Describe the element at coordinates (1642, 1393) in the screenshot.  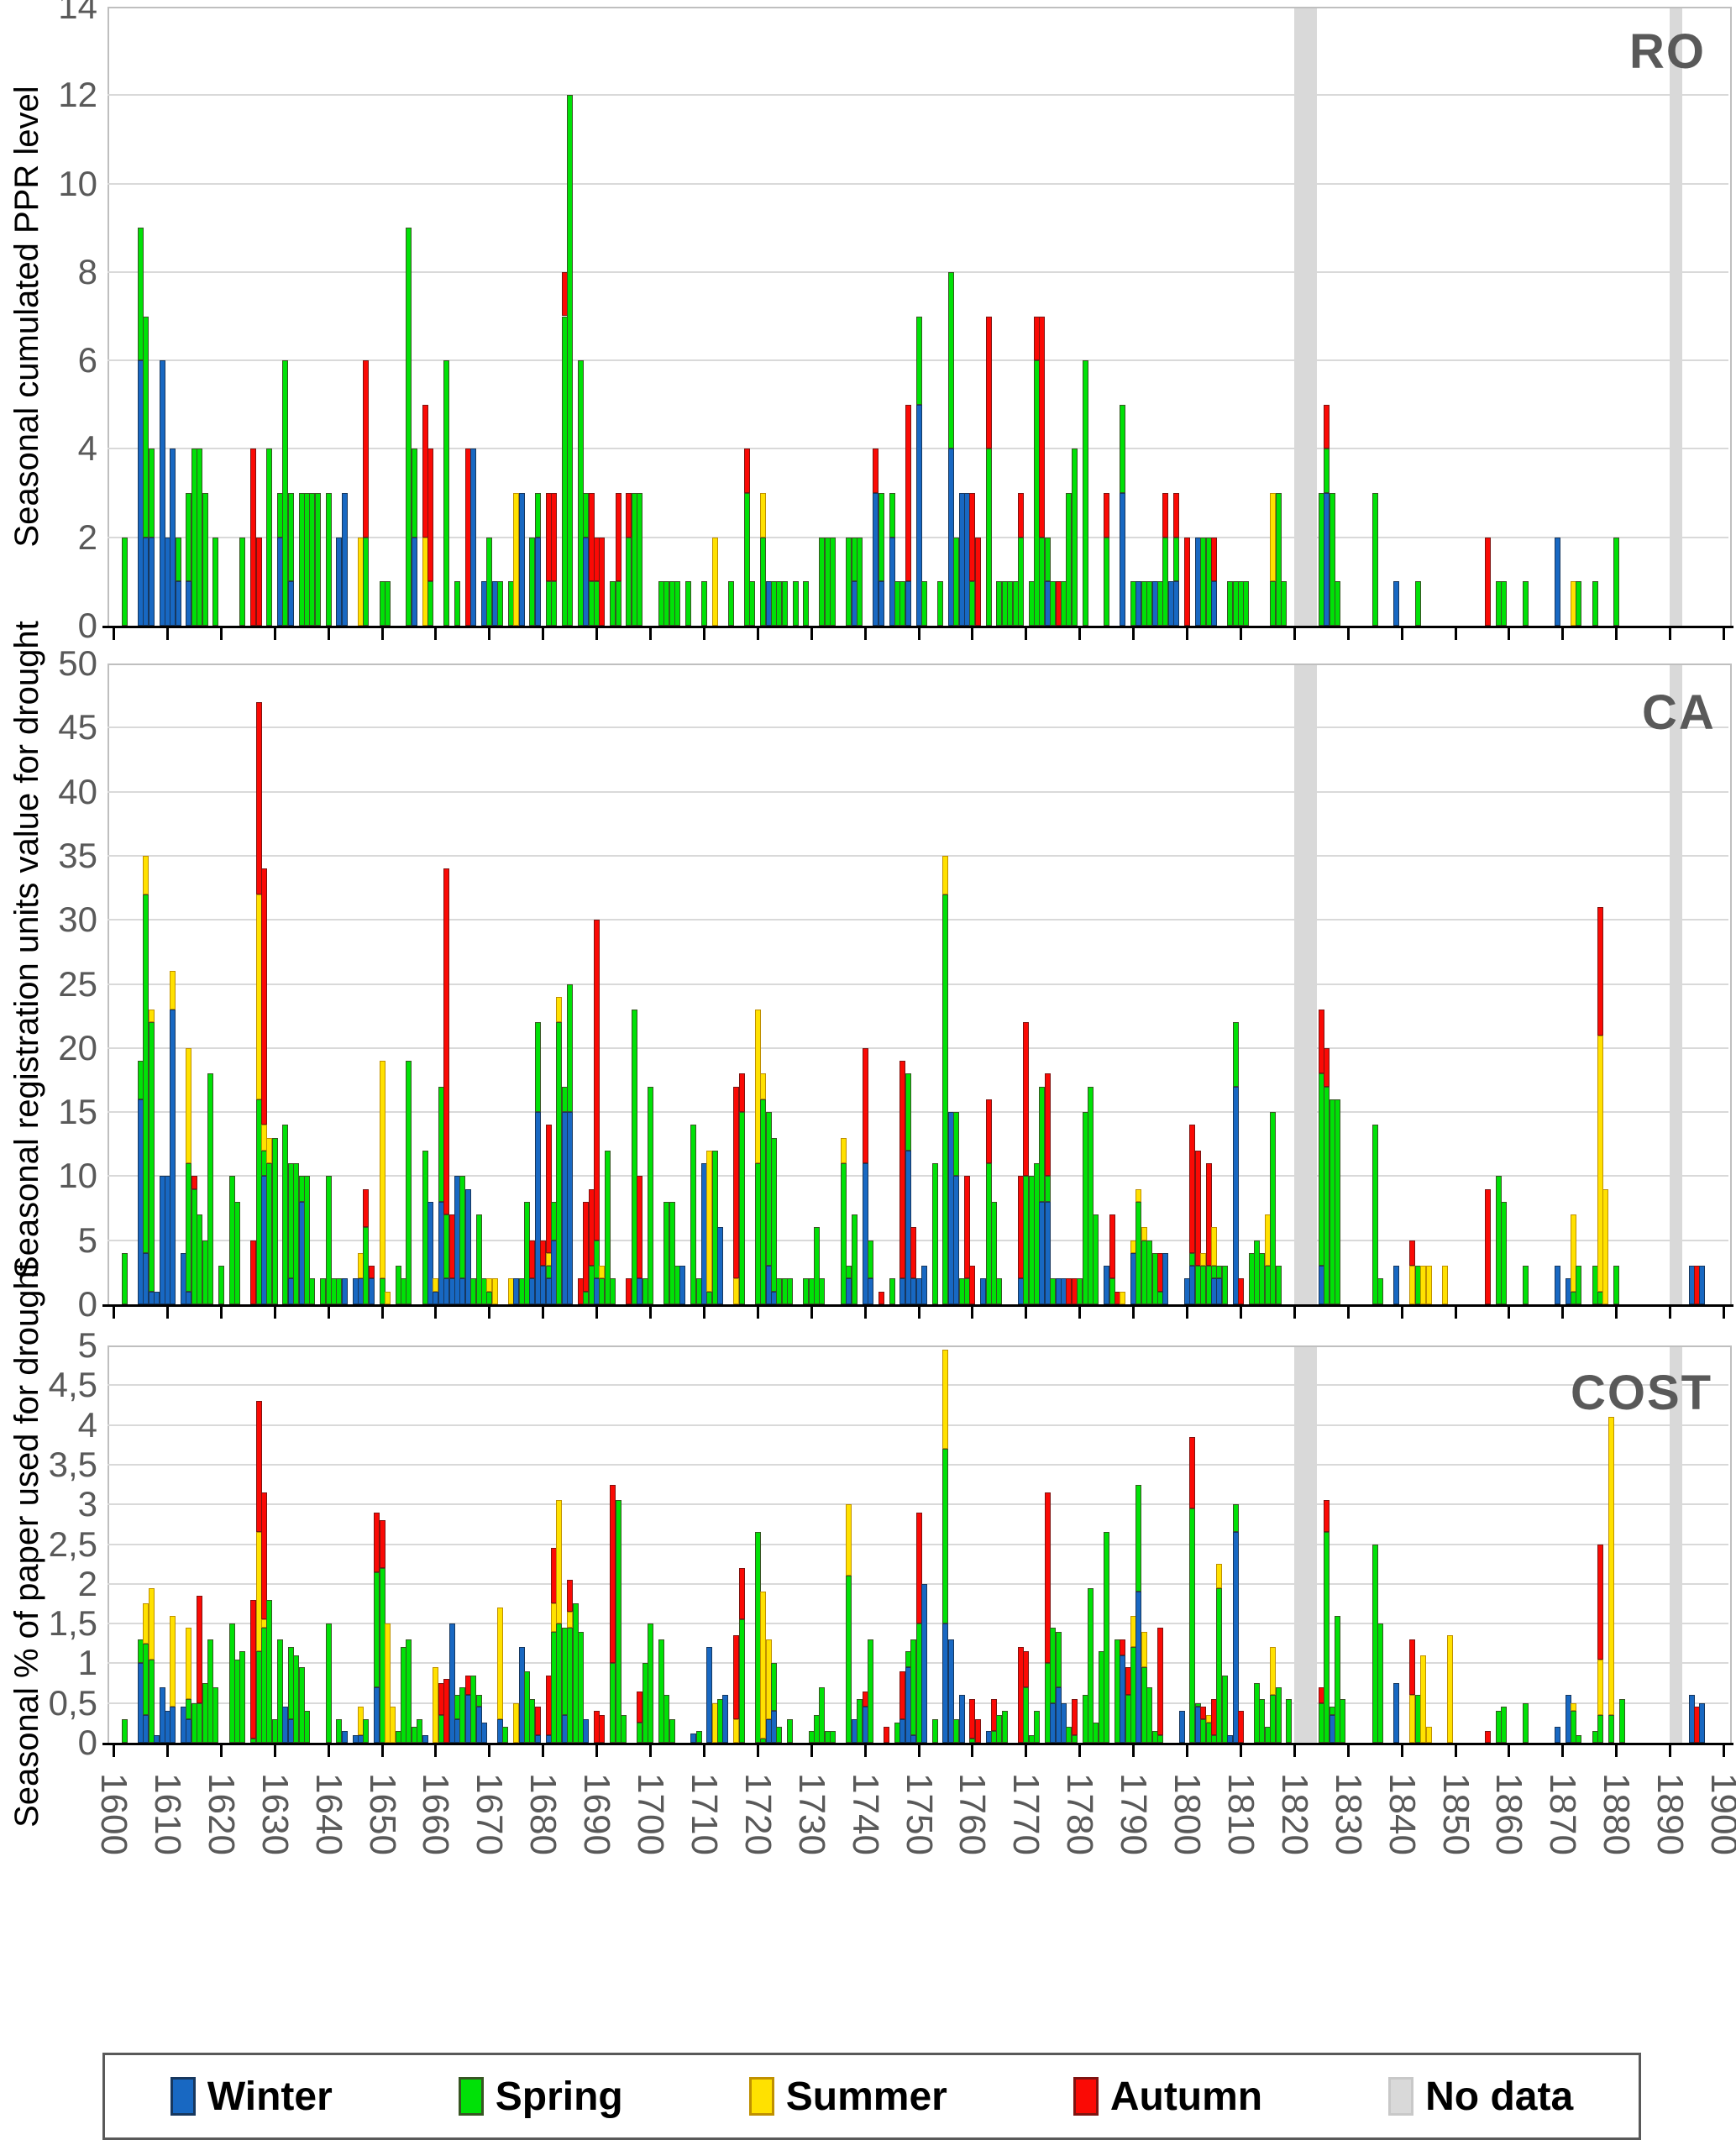
I see `panel-title-cost: COST` at that location.